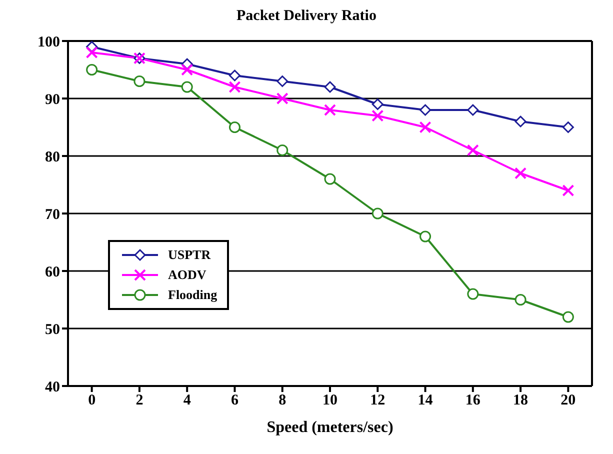  I want to click on x-tick-label: 8, so click(282, 400).